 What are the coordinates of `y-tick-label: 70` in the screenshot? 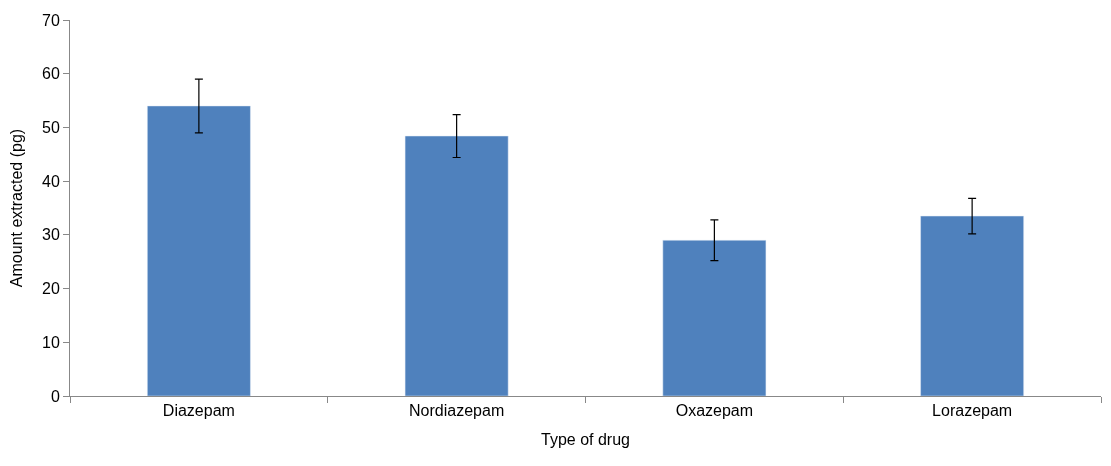 It's located at (51, 20).